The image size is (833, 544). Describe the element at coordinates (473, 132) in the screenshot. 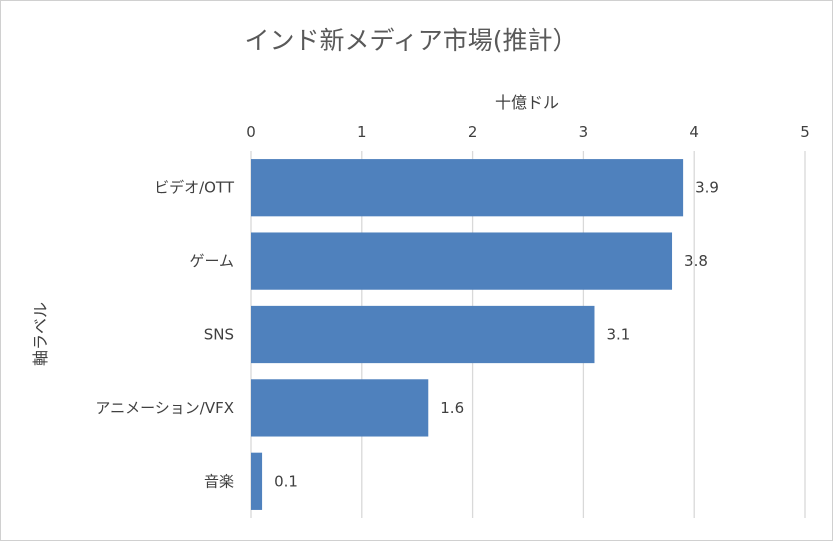

I see `x-tick-label: 2` at that location.